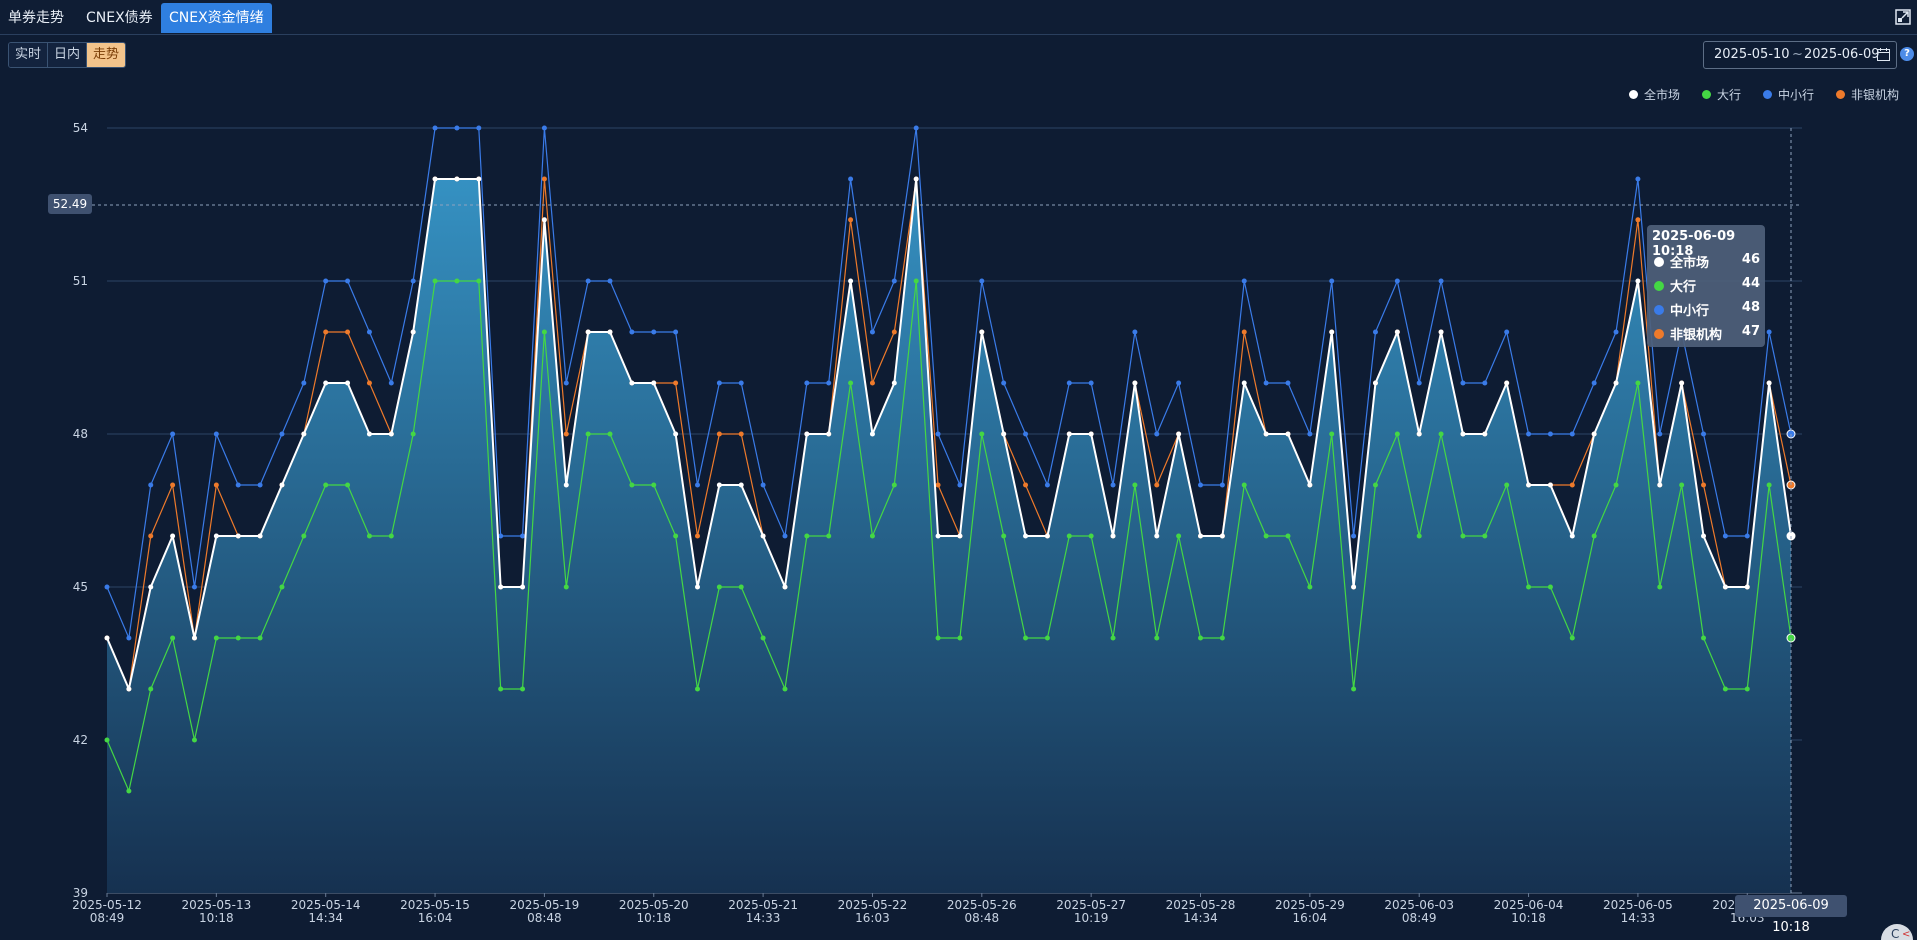  I want to click on tab-single-bond-trend: 单券走势, so click(36, 18).